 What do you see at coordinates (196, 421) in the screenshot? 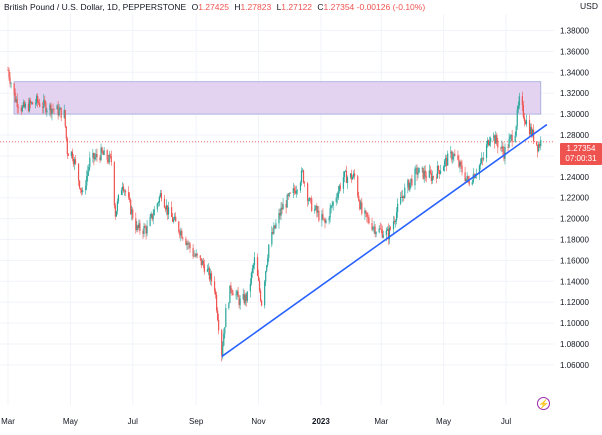
I see `x-tick-label: Sep` at bounding box center [196, 421].